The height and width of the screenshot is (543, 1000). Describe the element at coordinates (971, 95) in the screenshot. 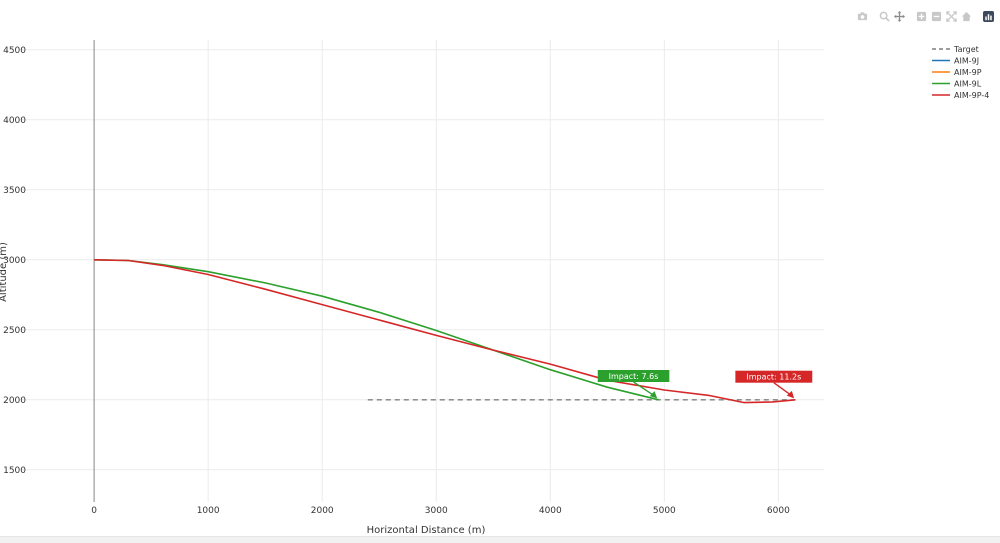

I see `legend-label: AIM-9P-4` at that location.